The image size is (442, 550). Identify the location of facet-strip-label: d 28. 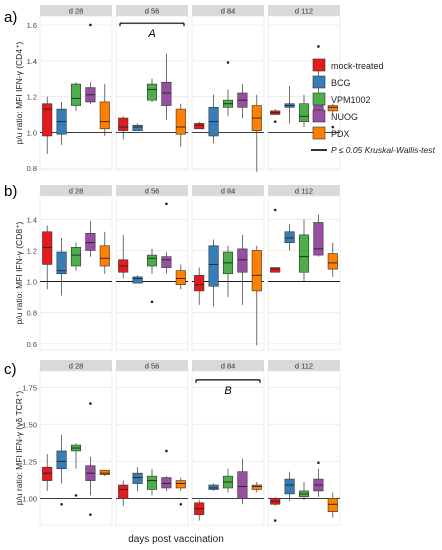
(76, 11).